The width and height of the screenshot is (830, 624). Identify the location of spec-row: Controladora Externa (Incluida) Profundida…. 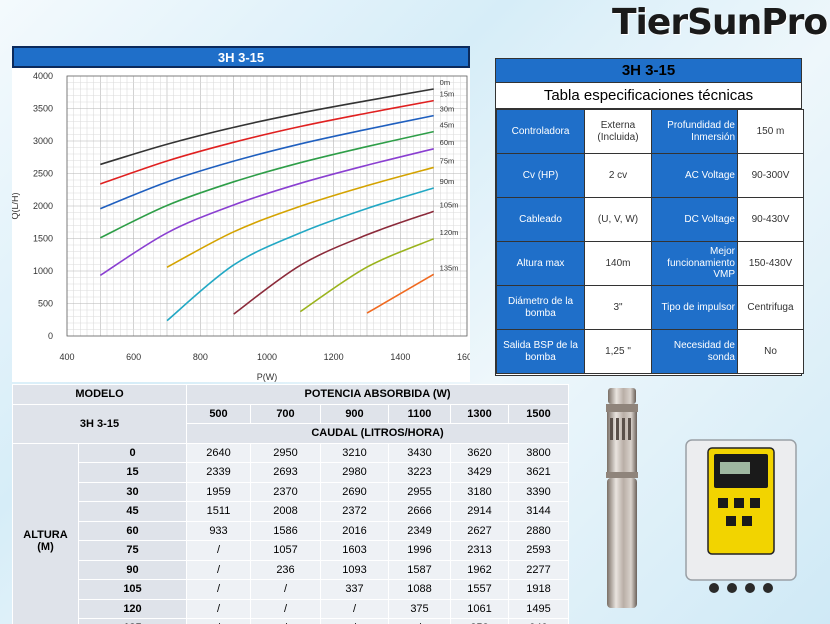
(650, 131).